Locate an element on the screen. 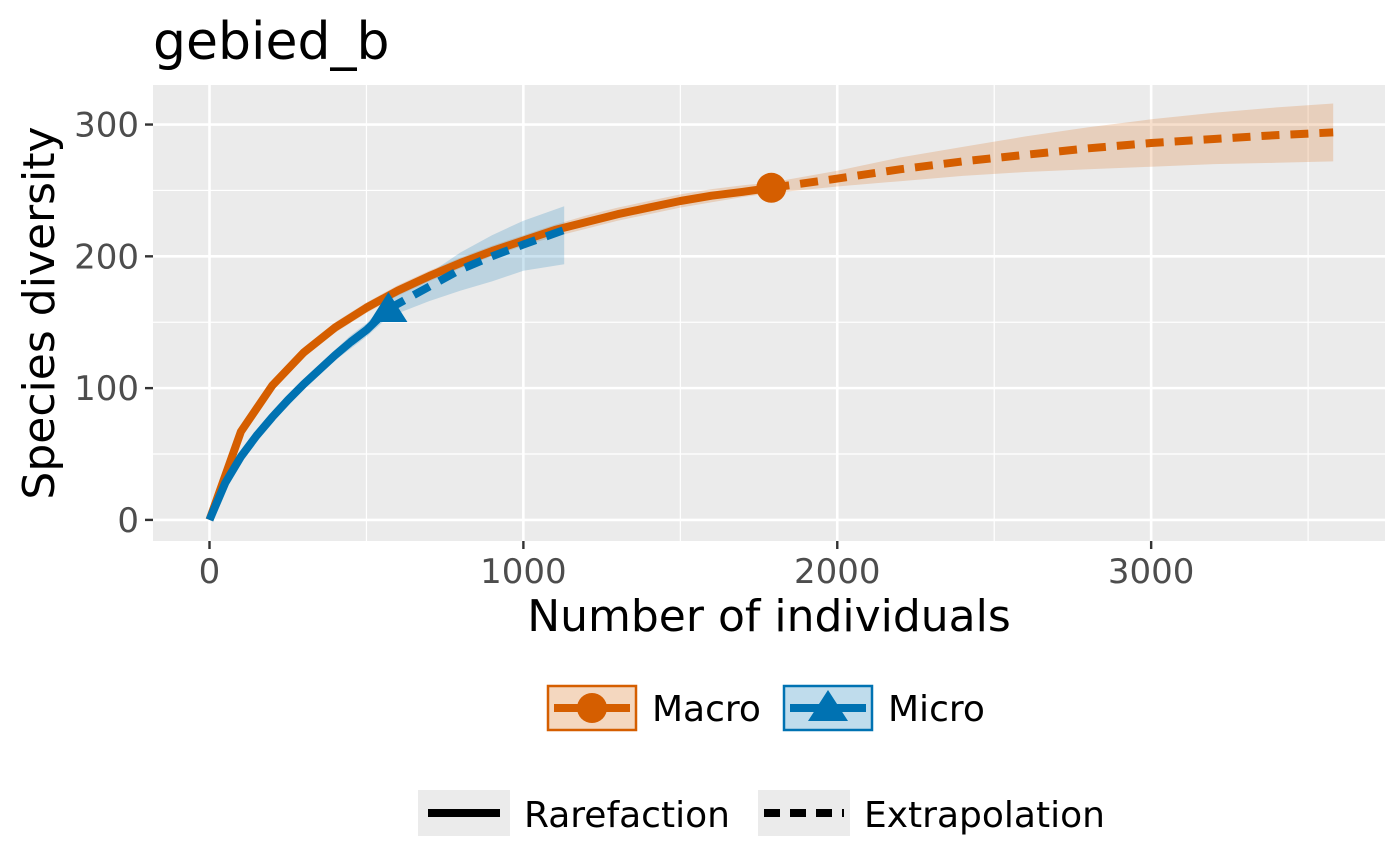 This screenshot has height=865, width=1400. legend-label-macro: Macro is located at coordinates (706, 709).